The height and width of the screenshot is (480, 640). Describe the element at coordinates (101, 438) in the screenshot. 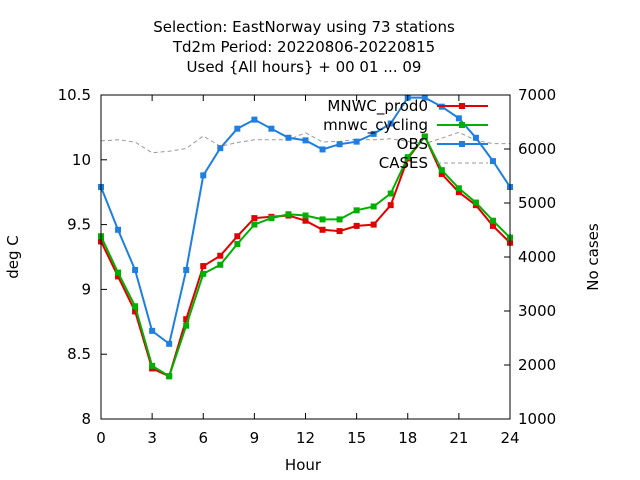

I see `x-tick-label: 0` at that location.